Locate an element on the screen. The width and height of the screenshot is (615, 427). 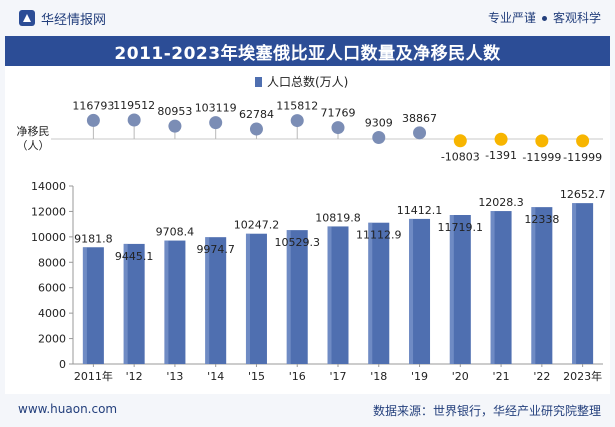
lollipop-value-label: 62784 is located at coordinates (256, 114).